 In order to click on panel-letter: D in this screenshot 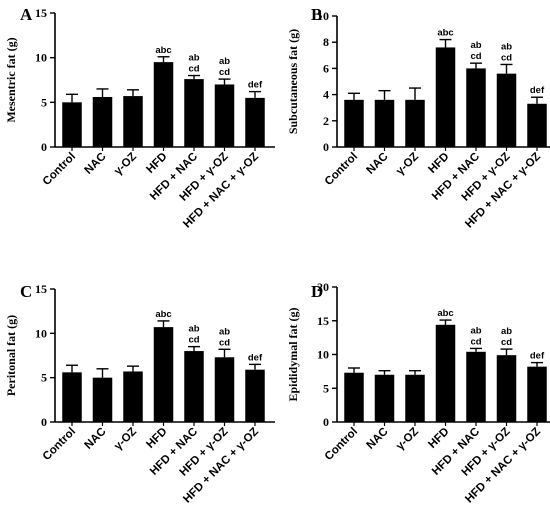, I will do `click(317, 291)`.